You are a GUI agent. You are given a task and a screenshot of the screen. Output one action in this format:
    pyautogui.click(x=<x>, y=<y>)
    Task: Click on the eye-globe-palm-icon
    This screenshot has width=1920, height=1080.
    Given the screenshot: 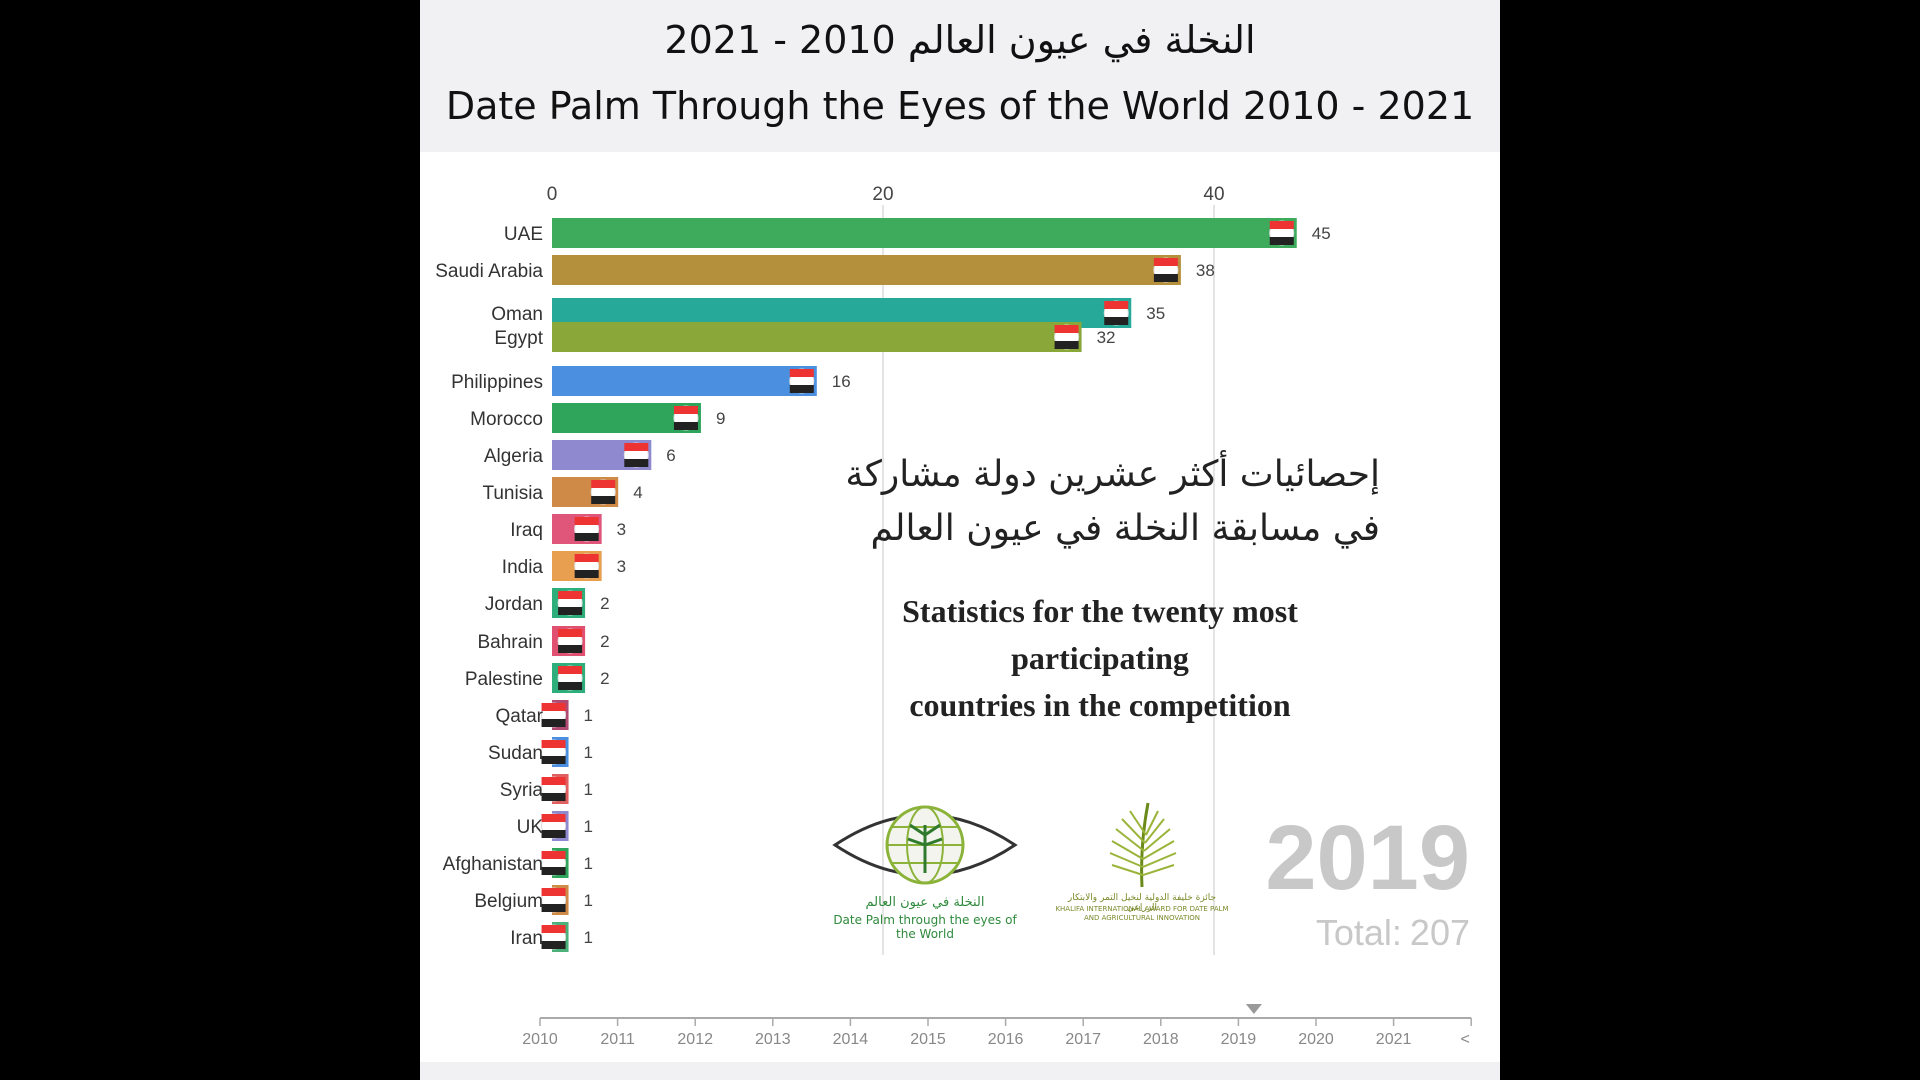 What is the action you would take?
    pyautogui.click(x=925, y=845)
    